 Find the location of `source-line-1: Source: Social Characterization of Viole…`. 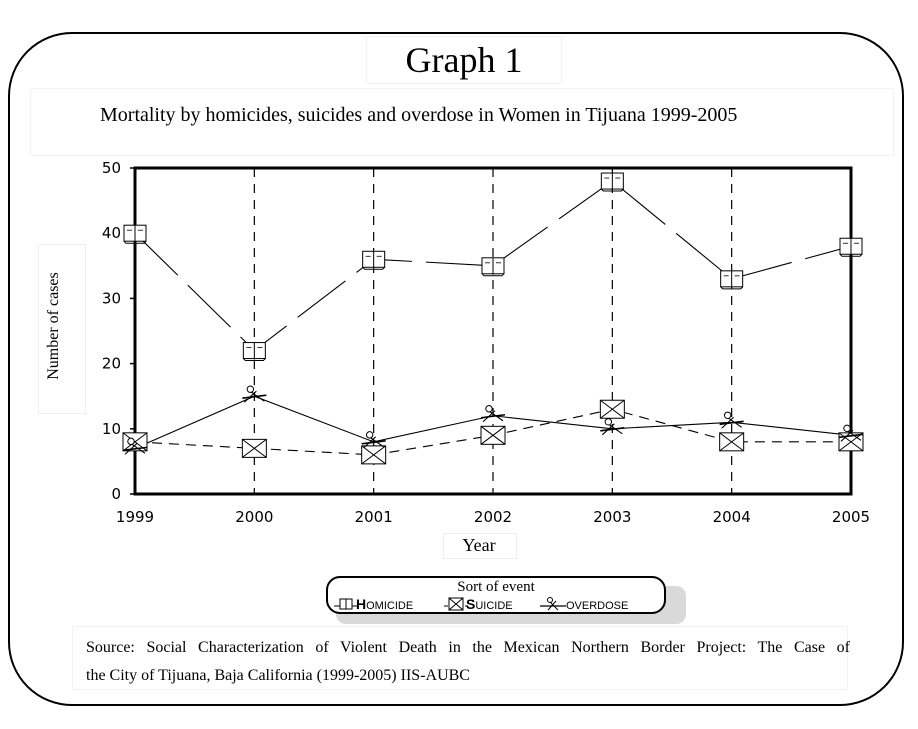

source-line-1: Source: Social Characterization of Viole… is located at coordinates (468, 647).